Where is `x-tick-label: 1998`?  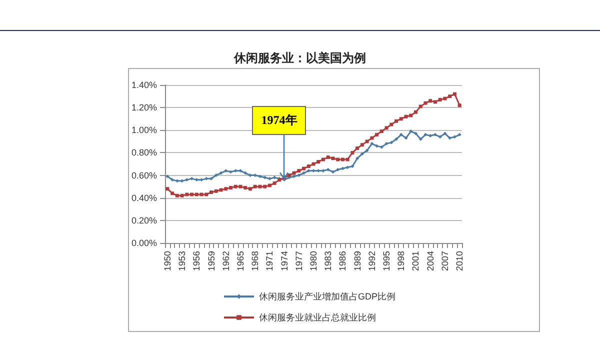 x-tick-label: 1998 is located at coordinates (401, 261).